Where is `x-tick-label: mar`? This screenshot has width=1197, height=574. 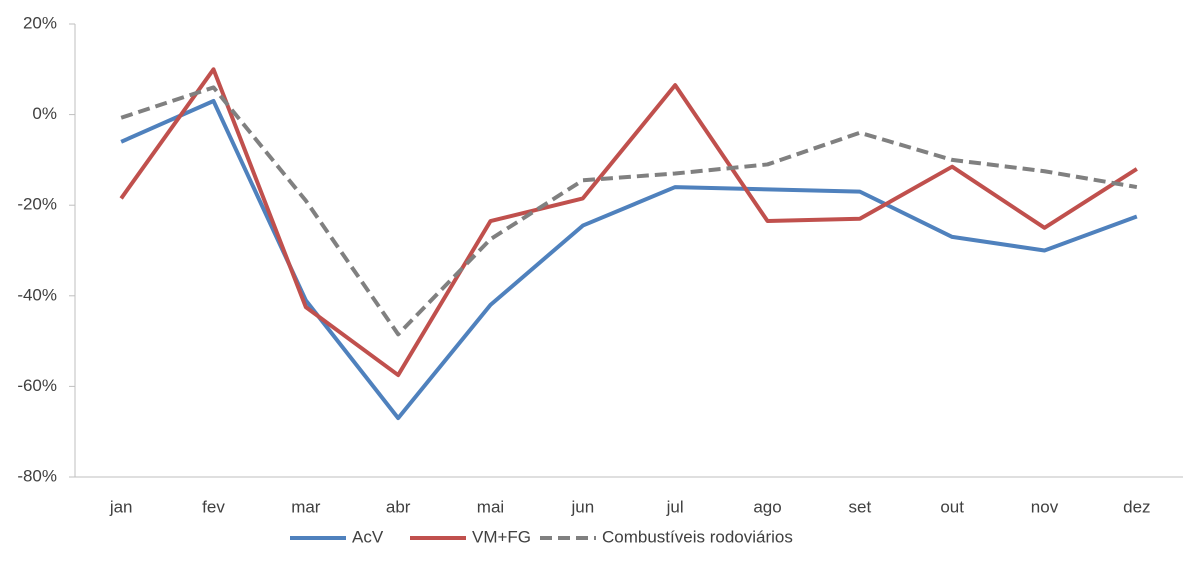
x-tick-label: mar is located at coordinates (306, 506).